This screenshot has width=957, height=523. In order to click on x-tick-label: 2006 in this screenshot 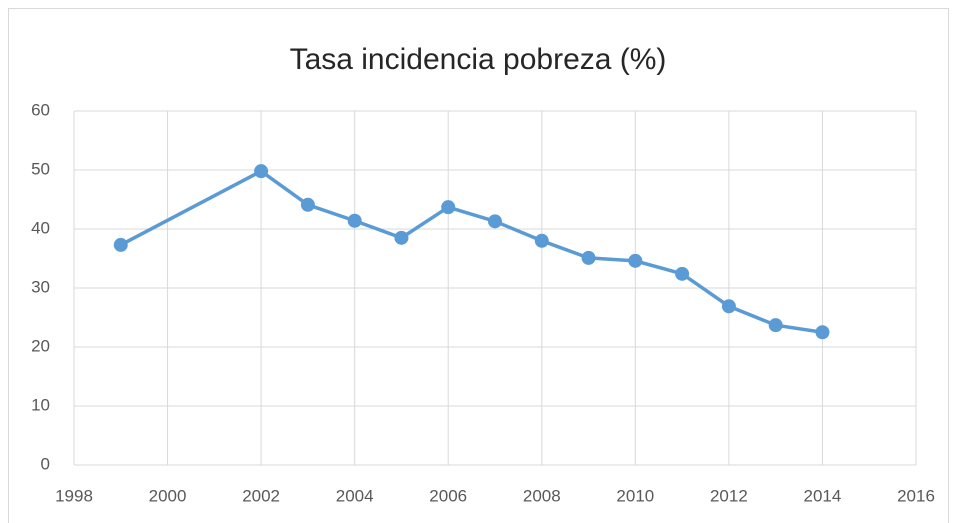, I will do `click(448, 495)`.